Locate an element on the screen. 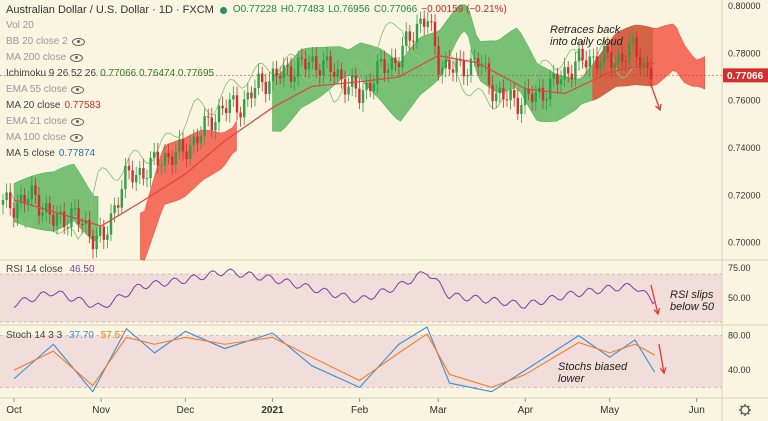 Image resolution: width=768 pixels, height=421 pixels. stoch-k-line is located at coordinates (334, 359).